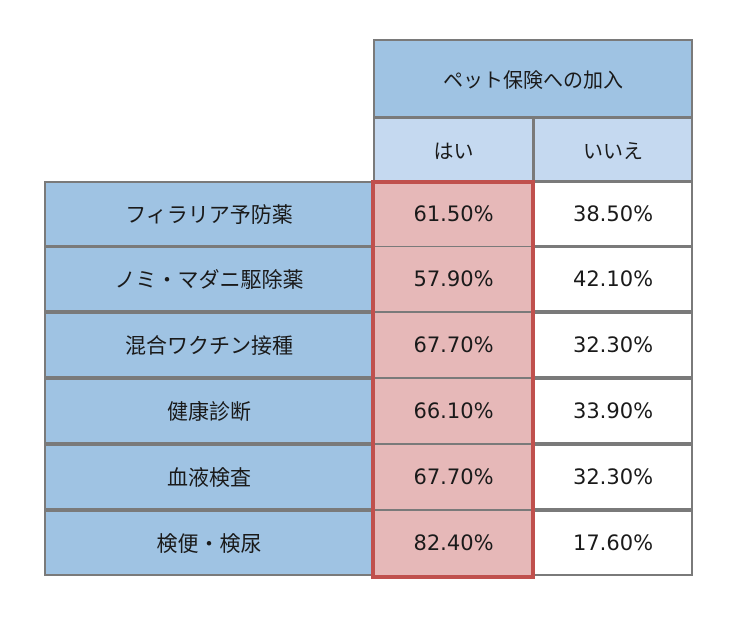 The height and width of the screenshot is (637, 738). What do you see at coordinates (453, 214) in the screenshot?
I see `cell-yes: 61.50%` at bounding box center [453, 214].